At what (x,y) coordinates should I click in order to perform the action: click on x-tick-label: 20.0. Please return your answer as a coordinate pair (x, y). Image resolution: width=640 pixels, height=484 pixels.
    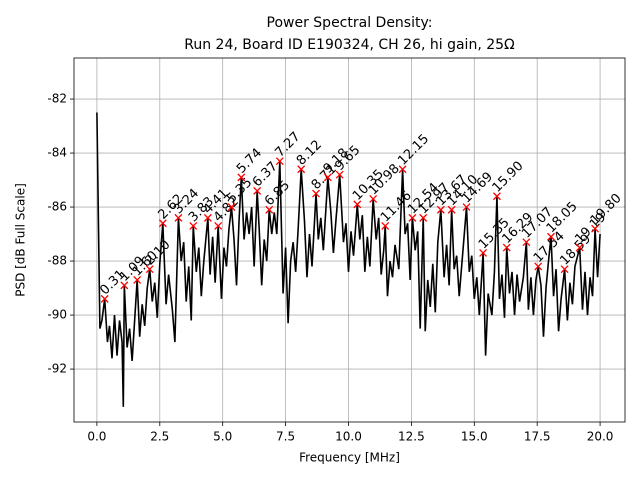
    Looking at the image, I should click on (600, 437).